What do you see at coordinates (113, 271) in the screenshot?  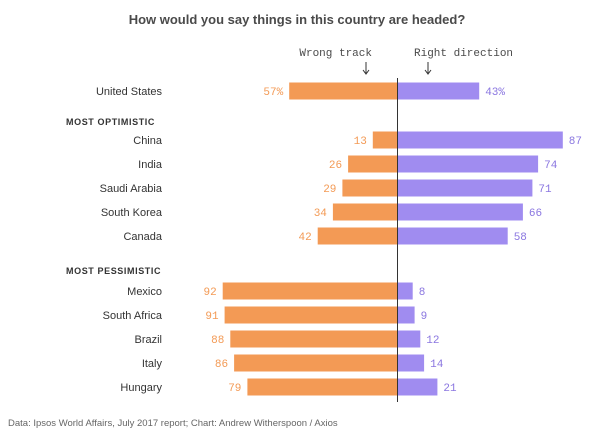 I see `section-label: MOST PESSIMISTIC` at bounding box center [113, 271].